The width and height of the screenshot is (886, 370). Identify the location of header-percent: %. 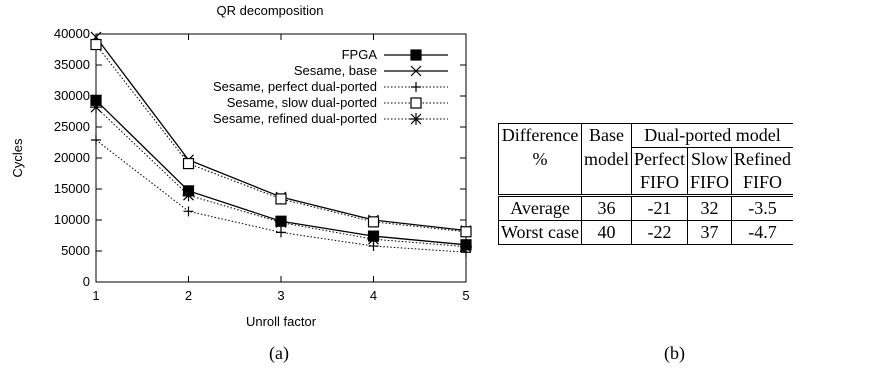
(540, 159).